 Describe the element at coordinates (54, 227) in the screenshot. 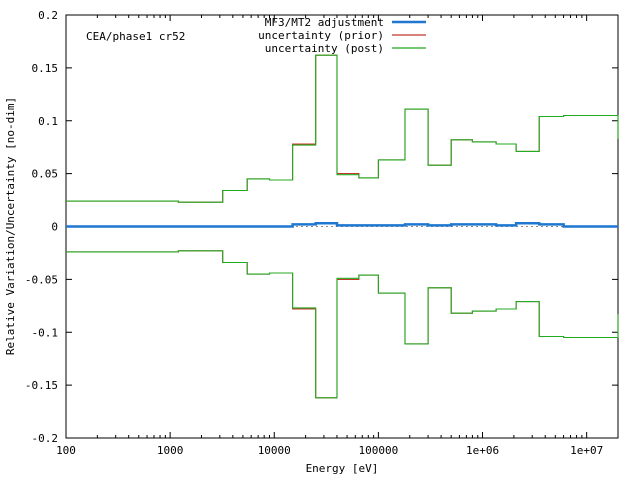

I see `y-tick-label: 0` at that location.